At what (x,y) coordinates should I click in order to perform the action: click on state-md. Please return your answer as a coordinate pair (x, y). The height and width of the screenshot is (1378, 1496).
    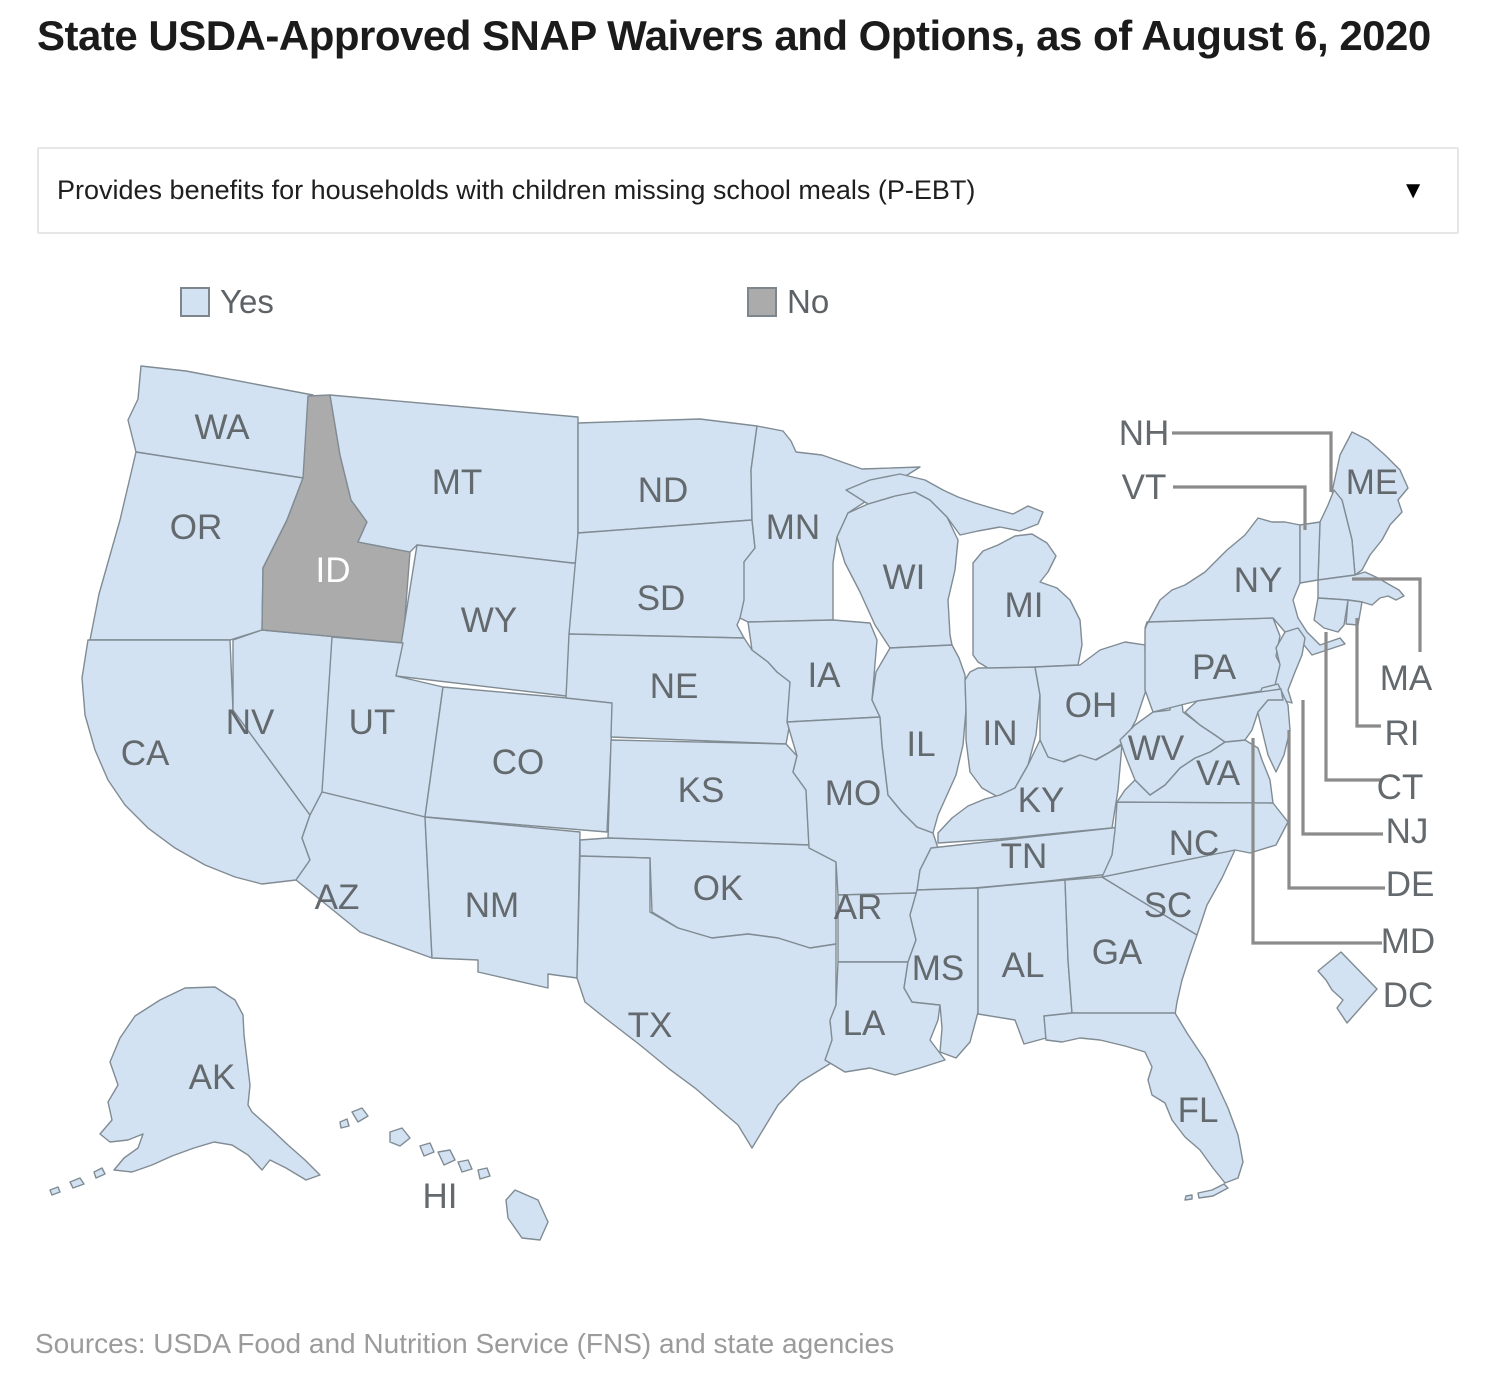
    Looking at the image, I should click on (1234, 715).